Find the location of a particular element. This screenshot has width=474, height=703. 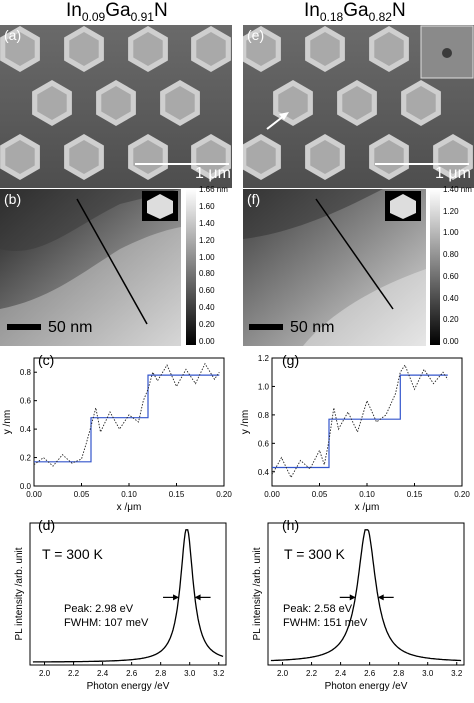

hexagon-group is located at coordinates (115, 103).